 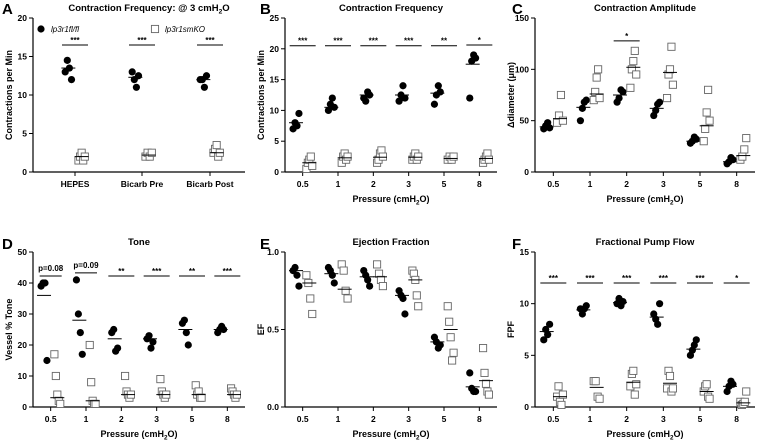 What do you see at coordinates (522, 69) in the screenshot?
I see `y-tick-label: 100` at bounding box center [522, 69].